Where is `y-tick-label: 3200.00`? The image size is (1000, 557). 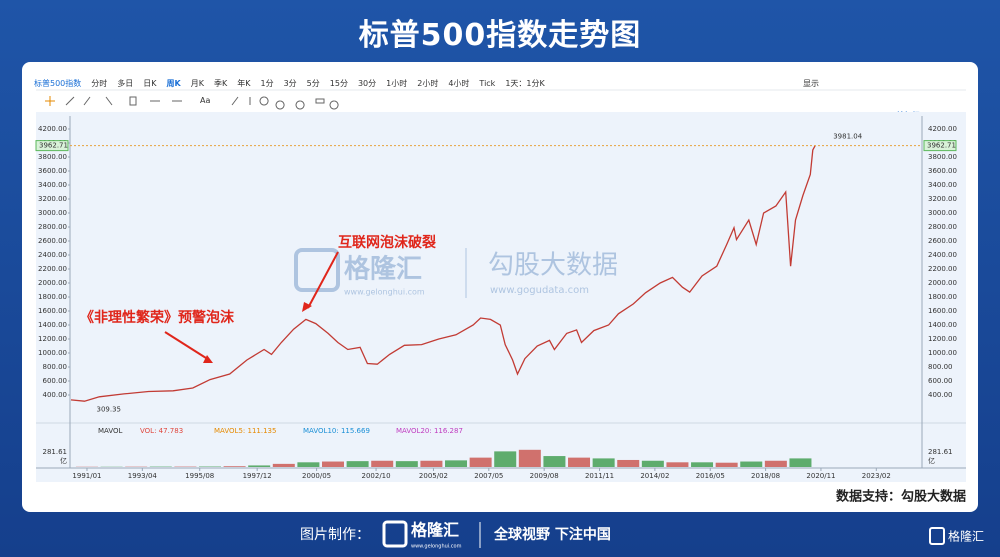 y-tick-label: 3200.00 is located at coordinates (52, 199).